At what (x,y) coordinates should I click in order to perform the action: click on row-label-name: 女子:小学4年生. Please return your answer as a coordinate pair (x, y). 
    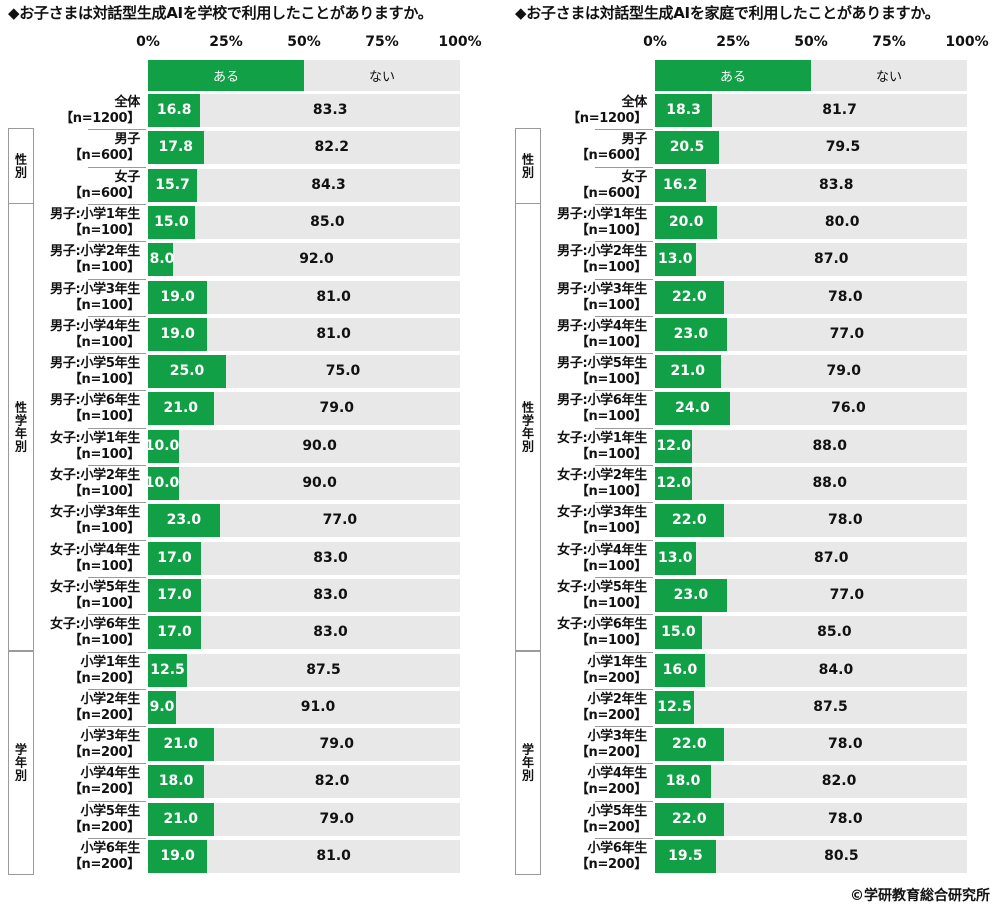
    Looking at the image, I should click on (95, 550).